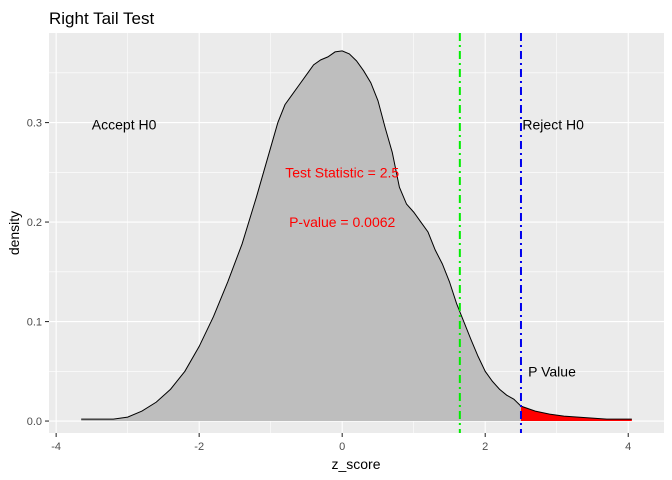 Image resolution: width=672 pixels, height=480 pixels. I want to click on annotation-2: Test Statistic = 2.5, so click(342, 172).